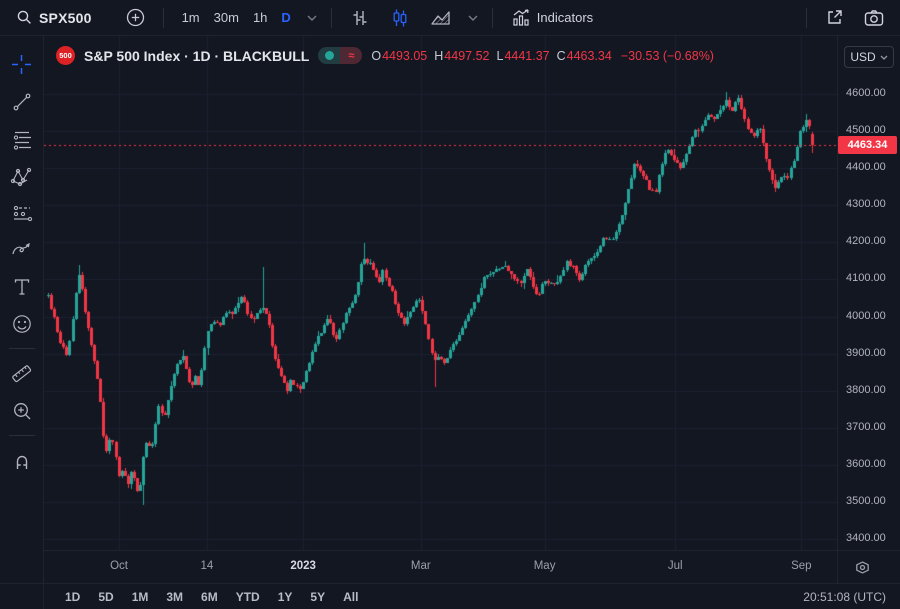 The height and width of the screenshot is (609, 900). What do you see at coordinates (65, 17) in the screenshot?
I see `symbol-name: SPX500` at bounding box center [65, 17].